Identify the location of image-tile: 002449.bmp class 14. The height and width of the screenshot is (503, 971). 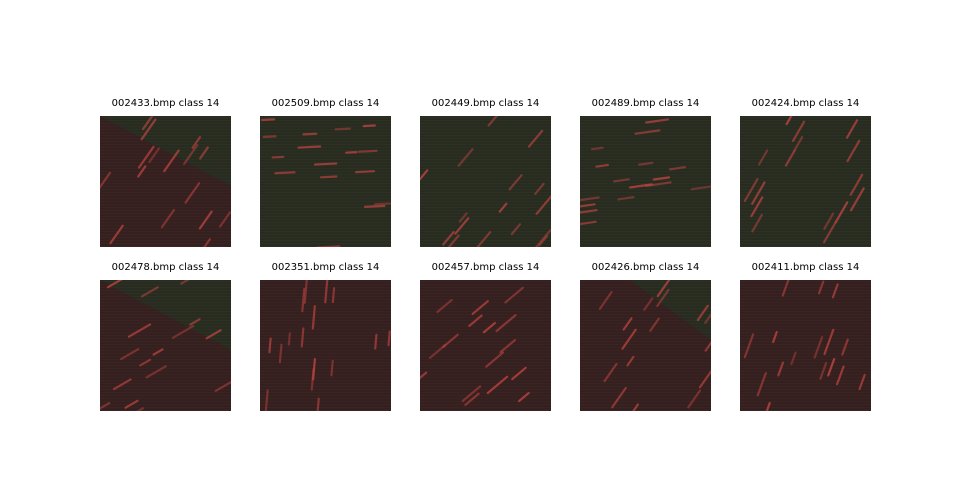
(485, 172).